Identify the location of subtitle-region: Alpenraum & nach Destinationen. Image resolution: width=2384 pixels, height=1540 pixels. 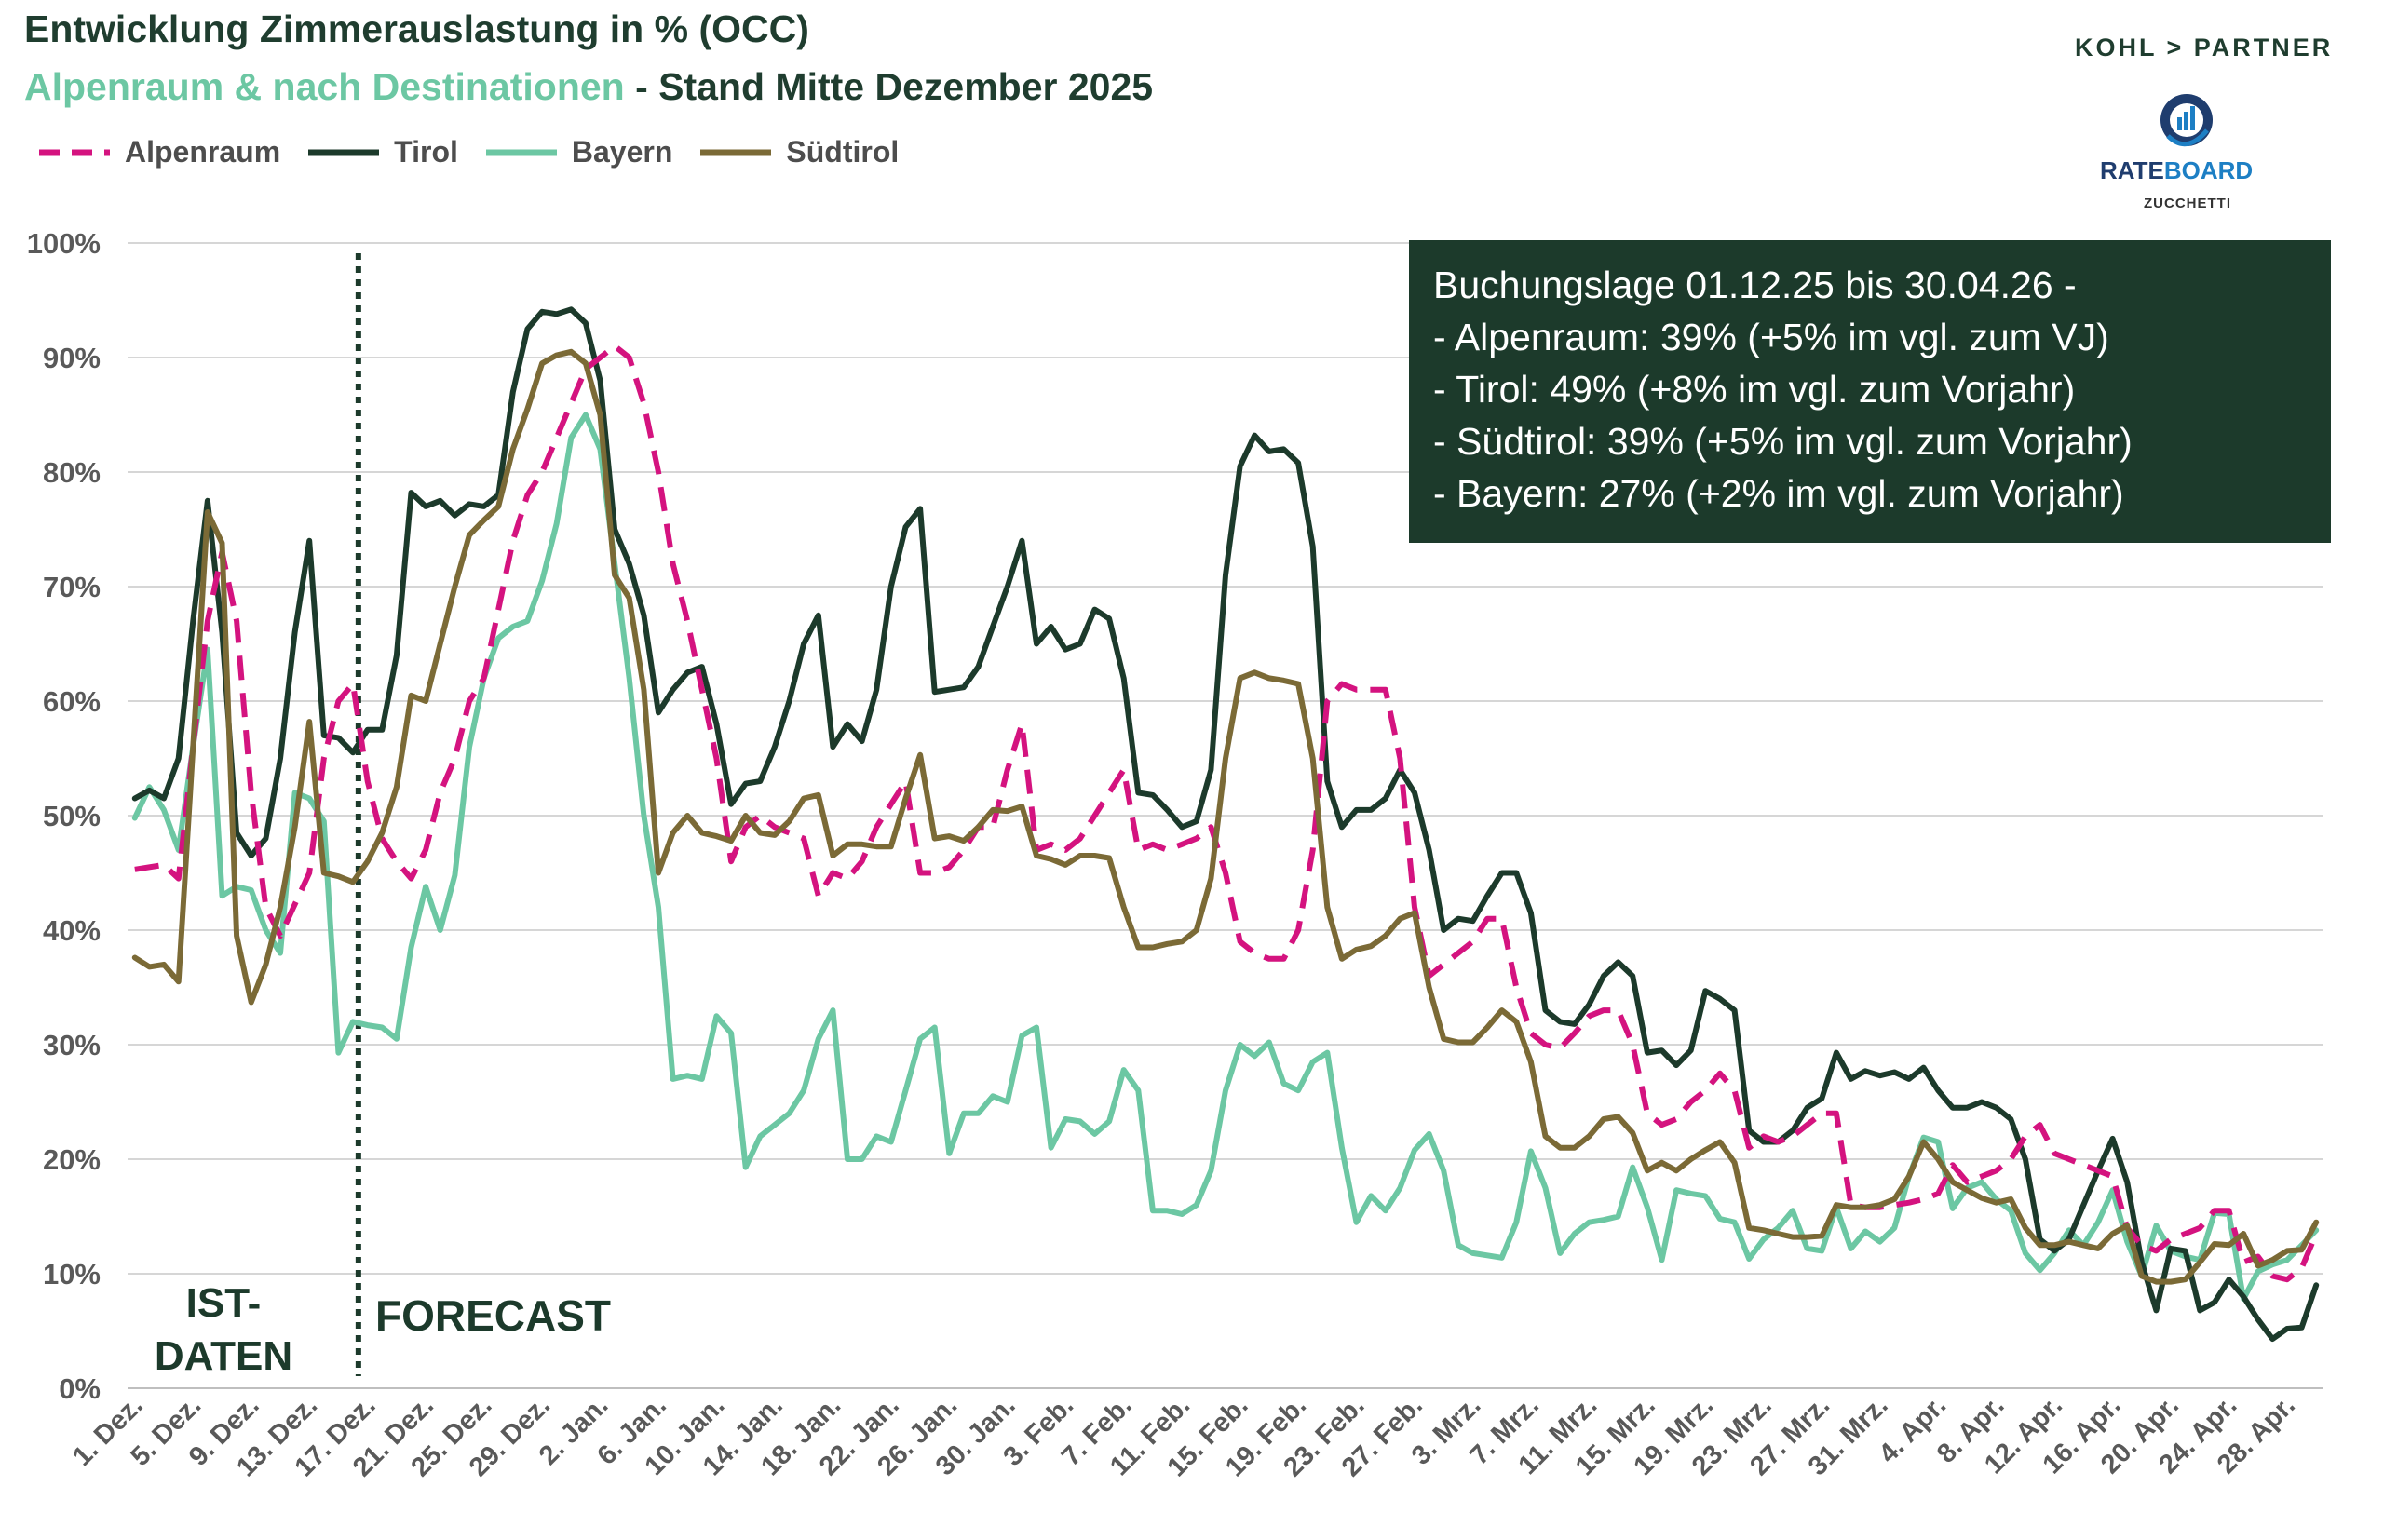
(324, 87).